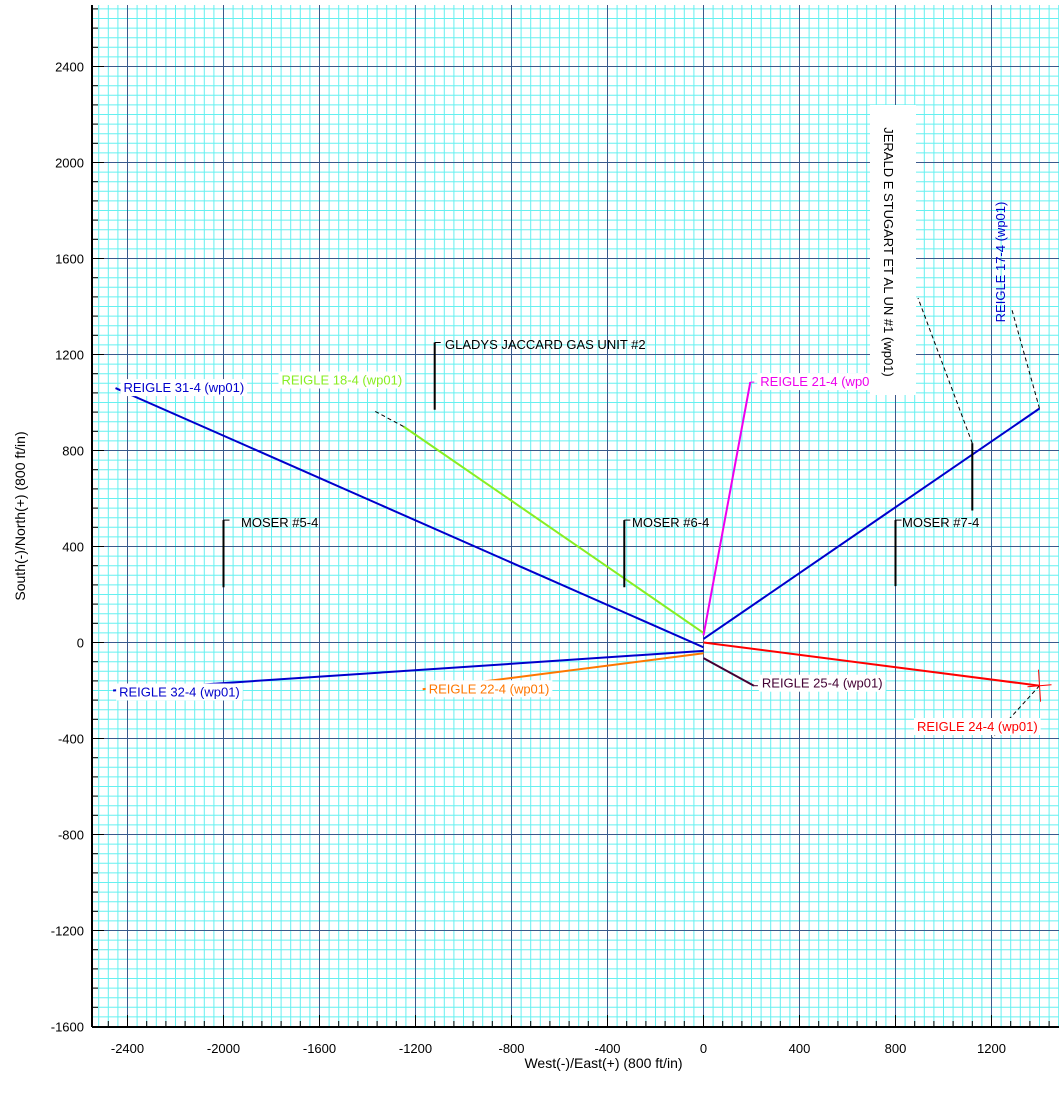  I want to click on x-tick-label: -800, so click(511, 1048).